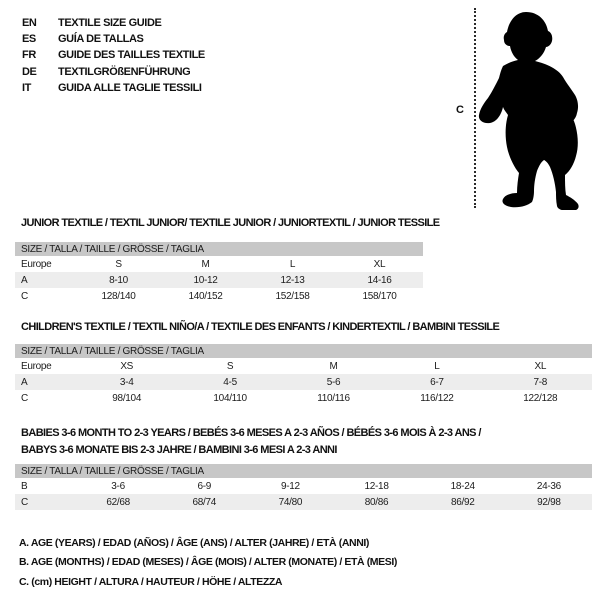 The width and height of the screenshot is (600, 600). I want to click on value-cell: 110/116, so click(333, 398).